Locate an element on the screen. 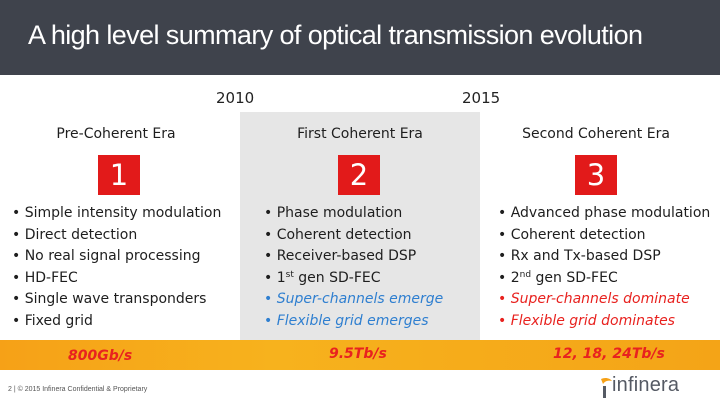 The height and width of the screenshot is (405, 720). era-title: First Coherent Era is located at coordinates (360, 134).